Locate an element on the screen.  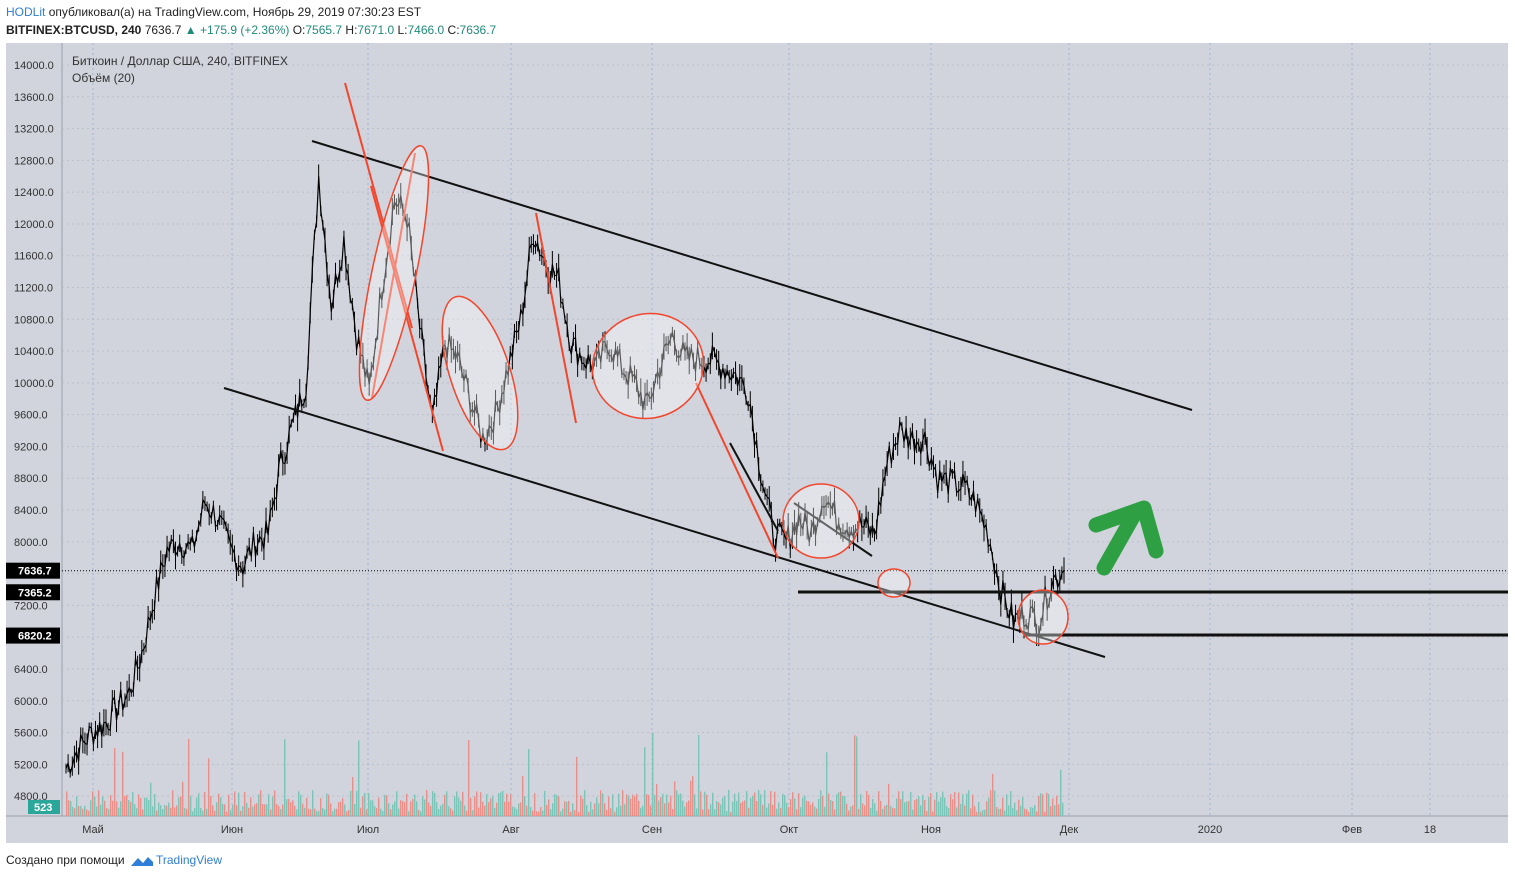
open-label: O: is located at coordinates (299, 30).